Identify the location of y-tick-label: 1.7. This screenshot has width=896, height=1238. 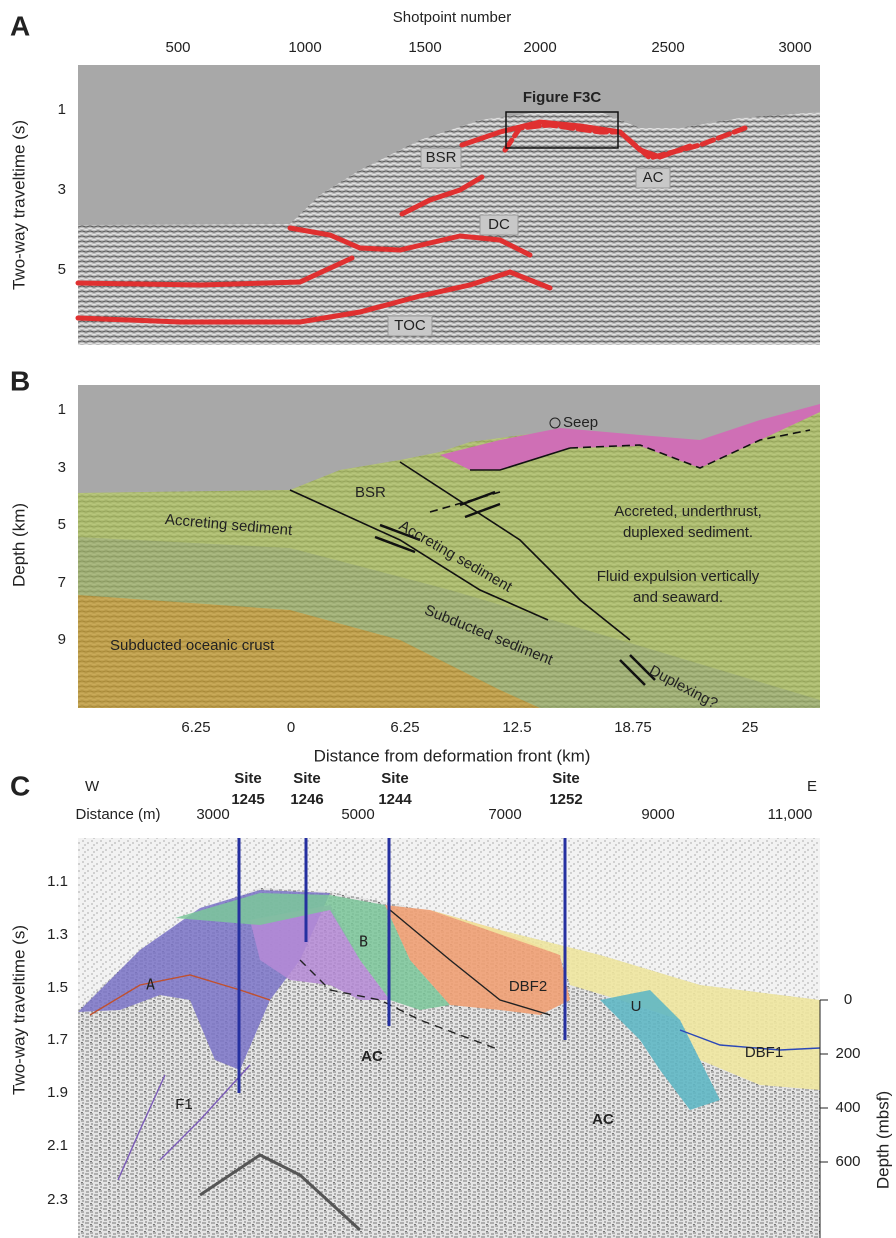
(57, 1039).